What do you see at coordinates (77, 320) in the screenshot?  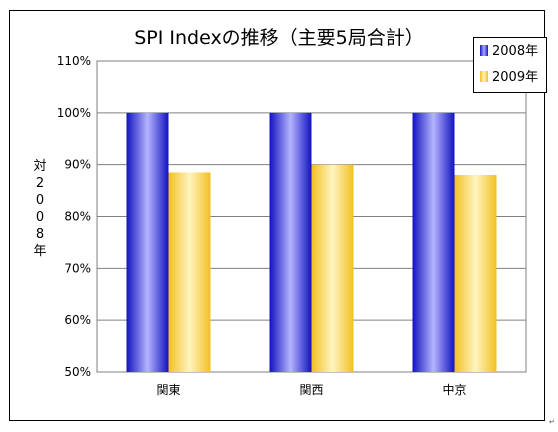 I see `y-tick-label: 60%` at bounding box center [77, 320].